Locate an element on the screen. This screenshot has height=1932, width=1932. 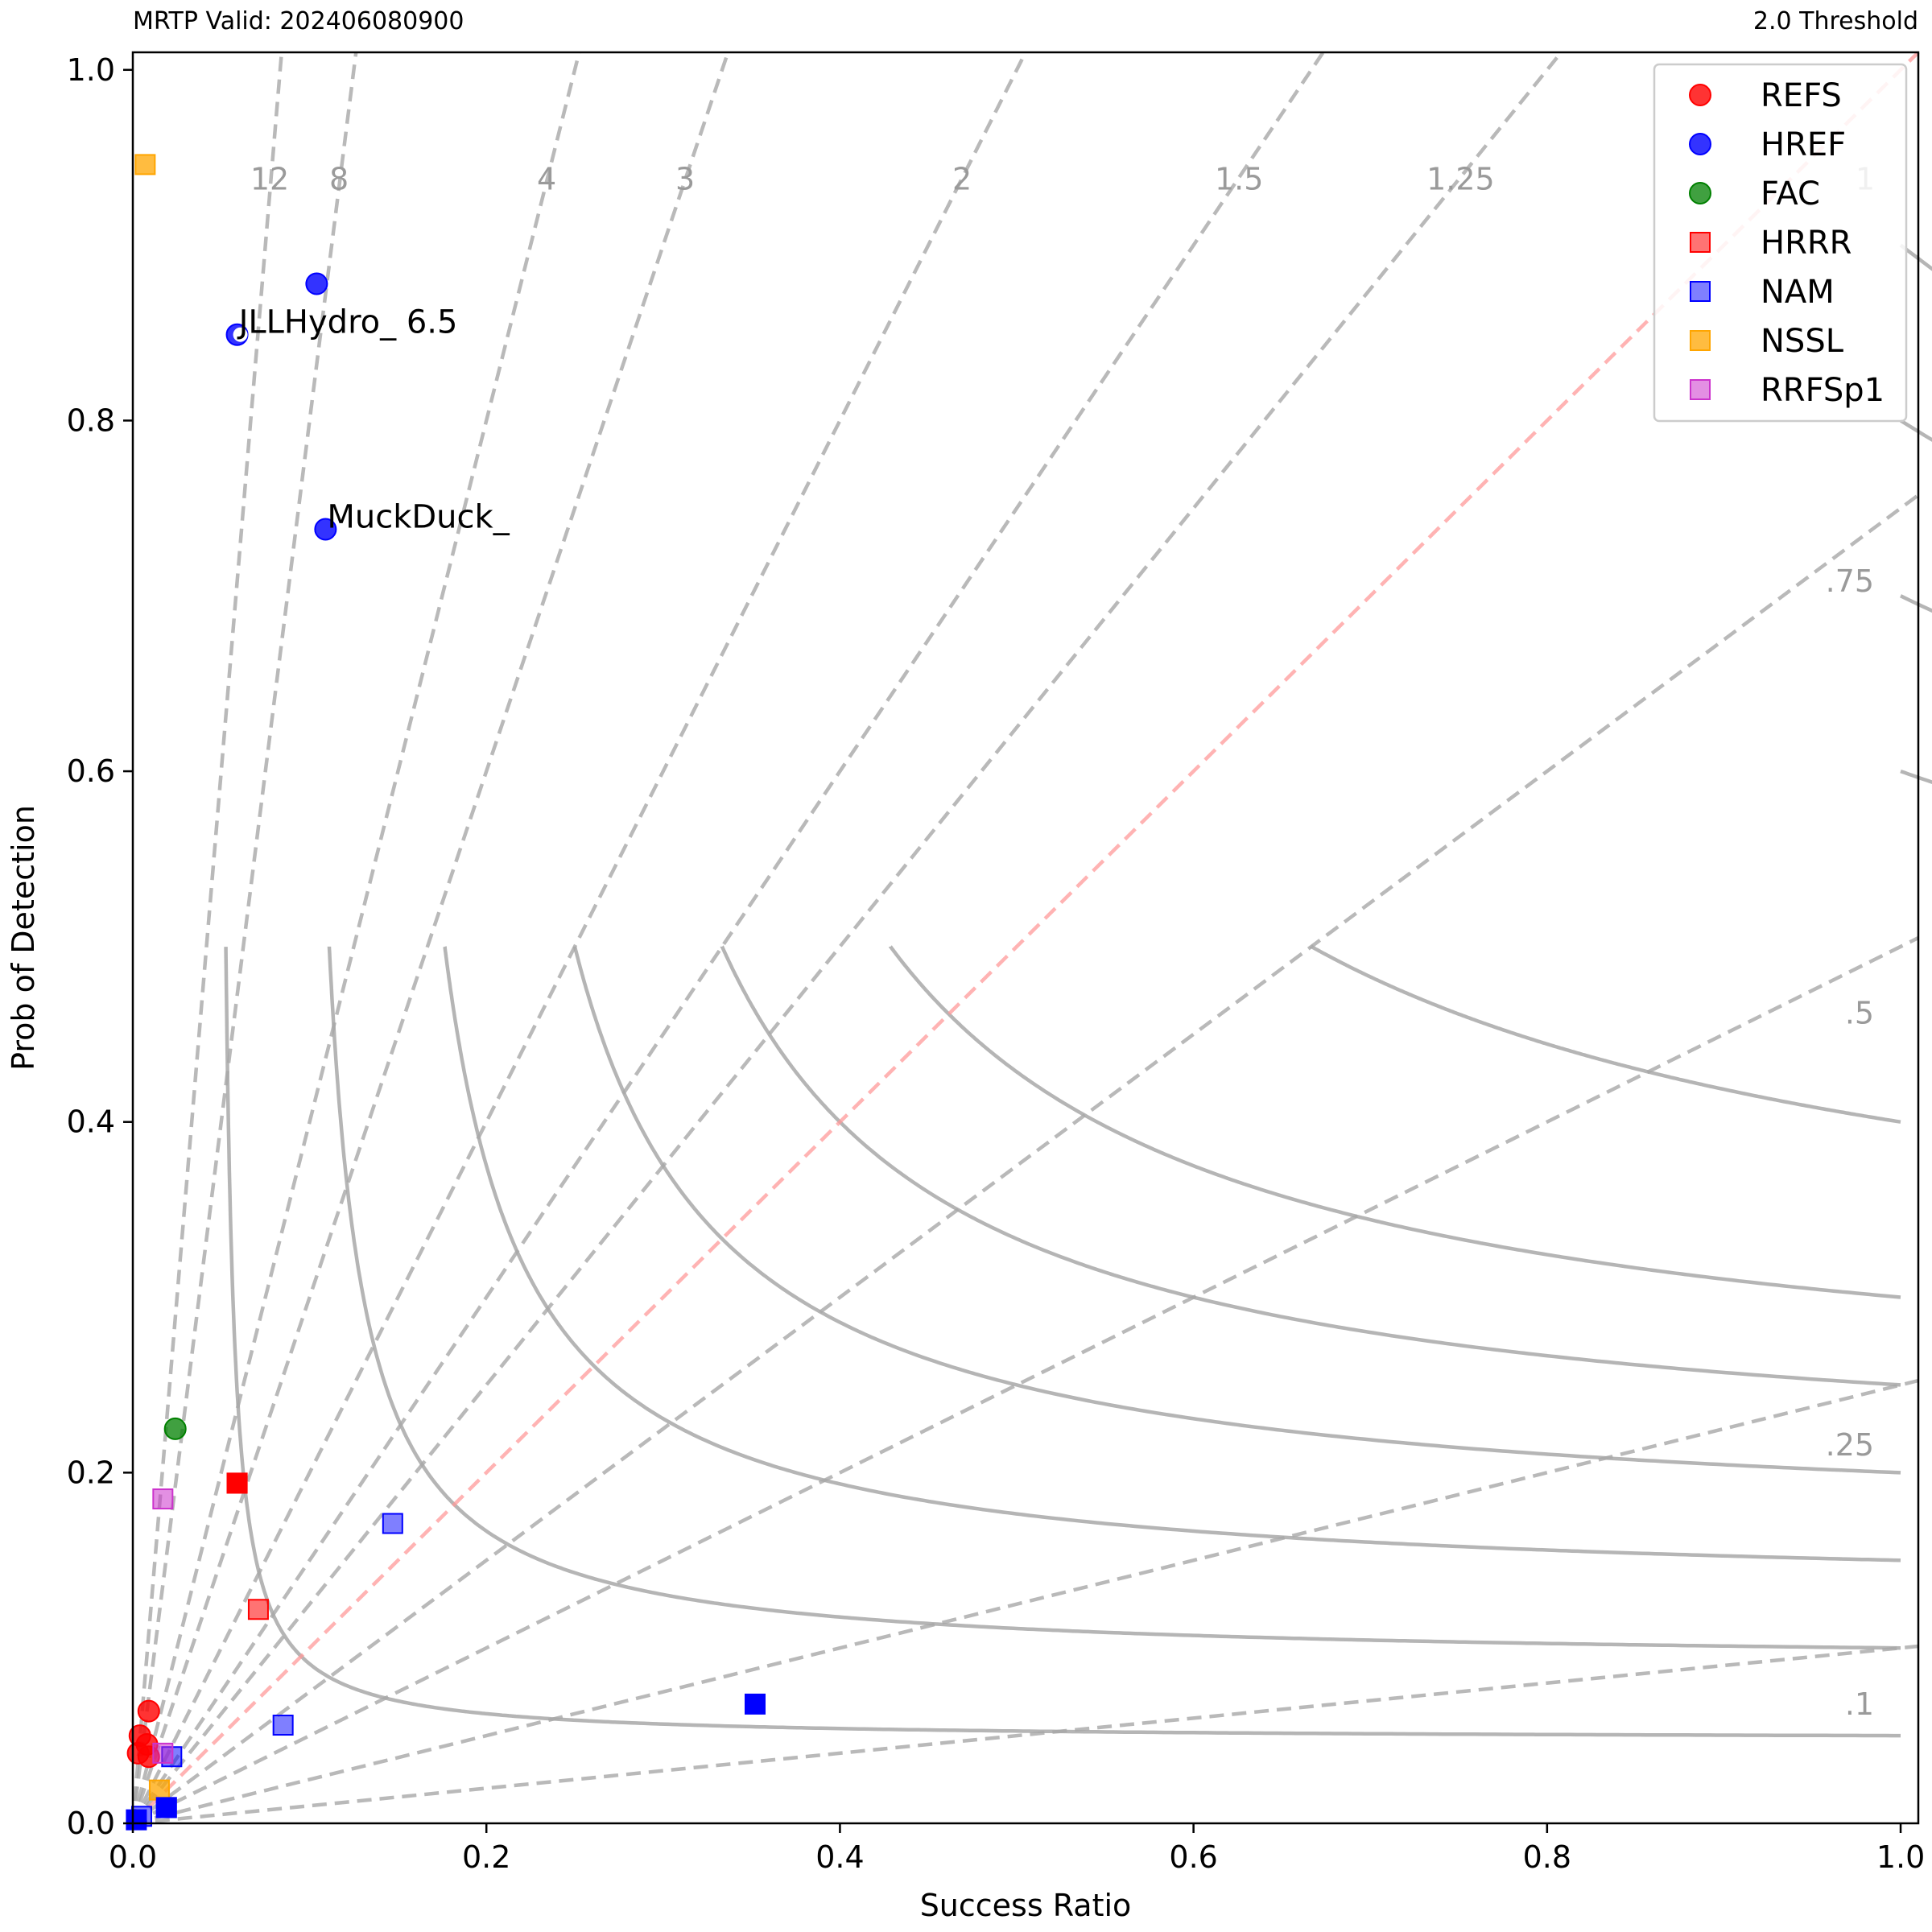
x-tick-label: 0.6 is located at coordinates (1193, 1857).